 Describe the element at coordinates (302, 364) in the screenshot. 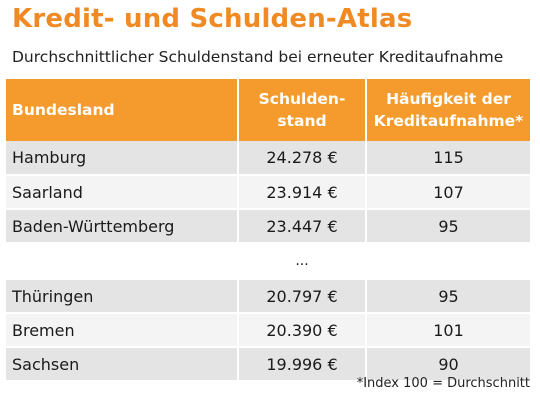

I see `cell-schulden: 19.996 €` at that location.